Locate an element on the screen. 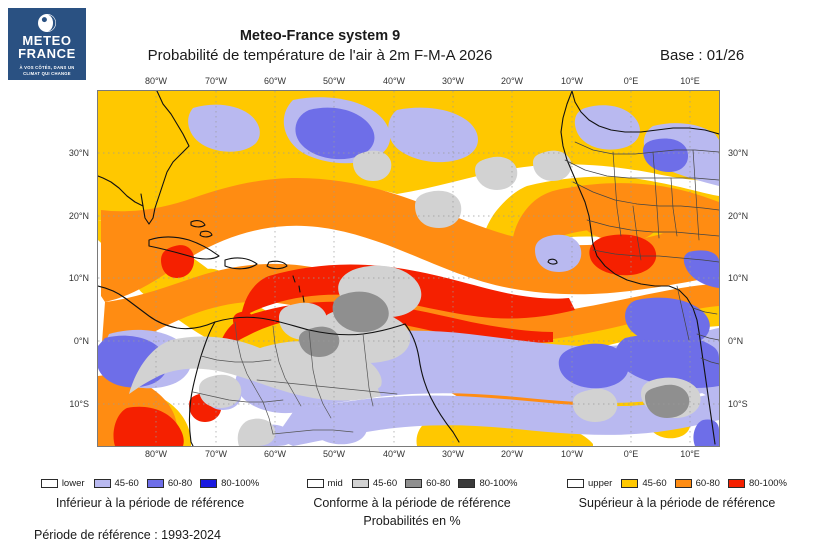 This screenshot has width=814, height=553. legend-mid-swatches: mid 45-60 60-80 80-100% is located at coordinates (412, 483).